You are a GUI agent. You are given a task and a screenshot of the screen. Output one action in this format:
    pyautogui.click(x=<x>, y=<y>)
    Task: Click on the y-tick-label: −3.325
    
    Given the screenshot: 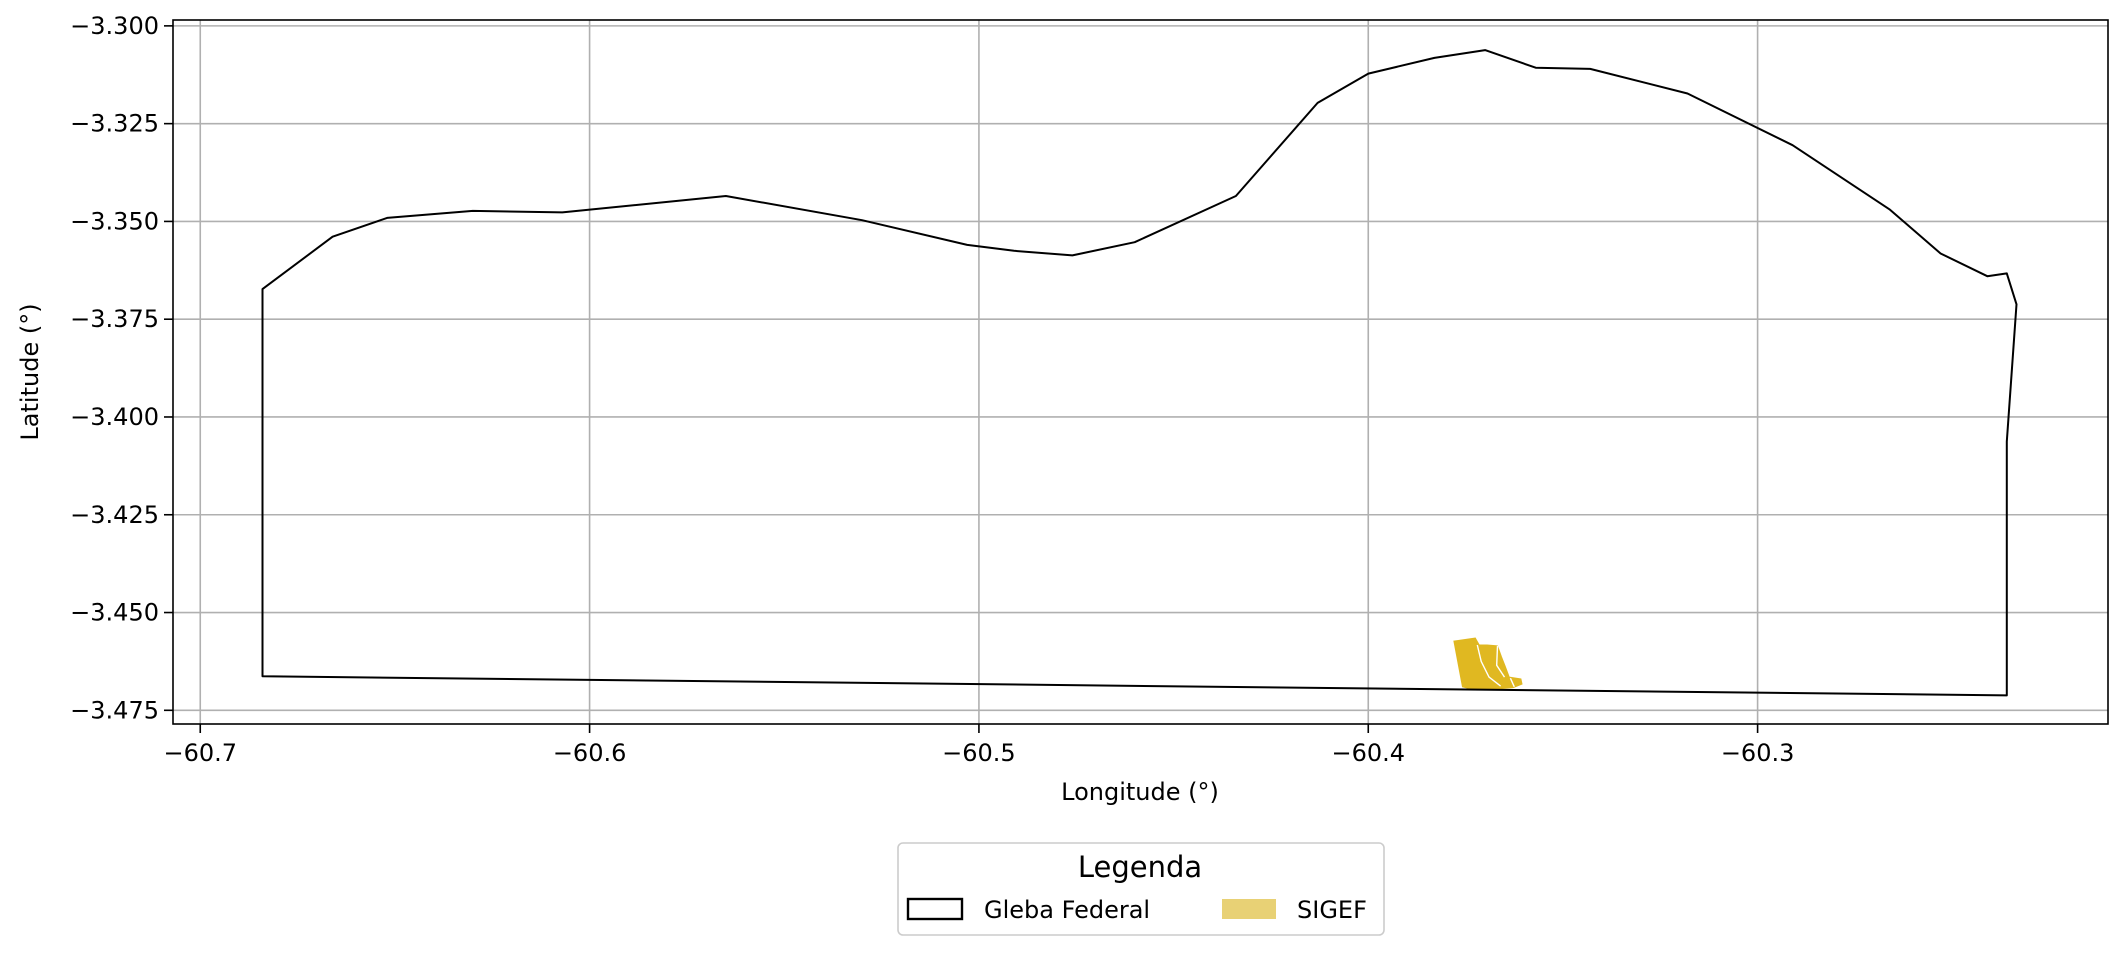 What is the action you would take?
    pyautogui.click(x=114, y=124)
    